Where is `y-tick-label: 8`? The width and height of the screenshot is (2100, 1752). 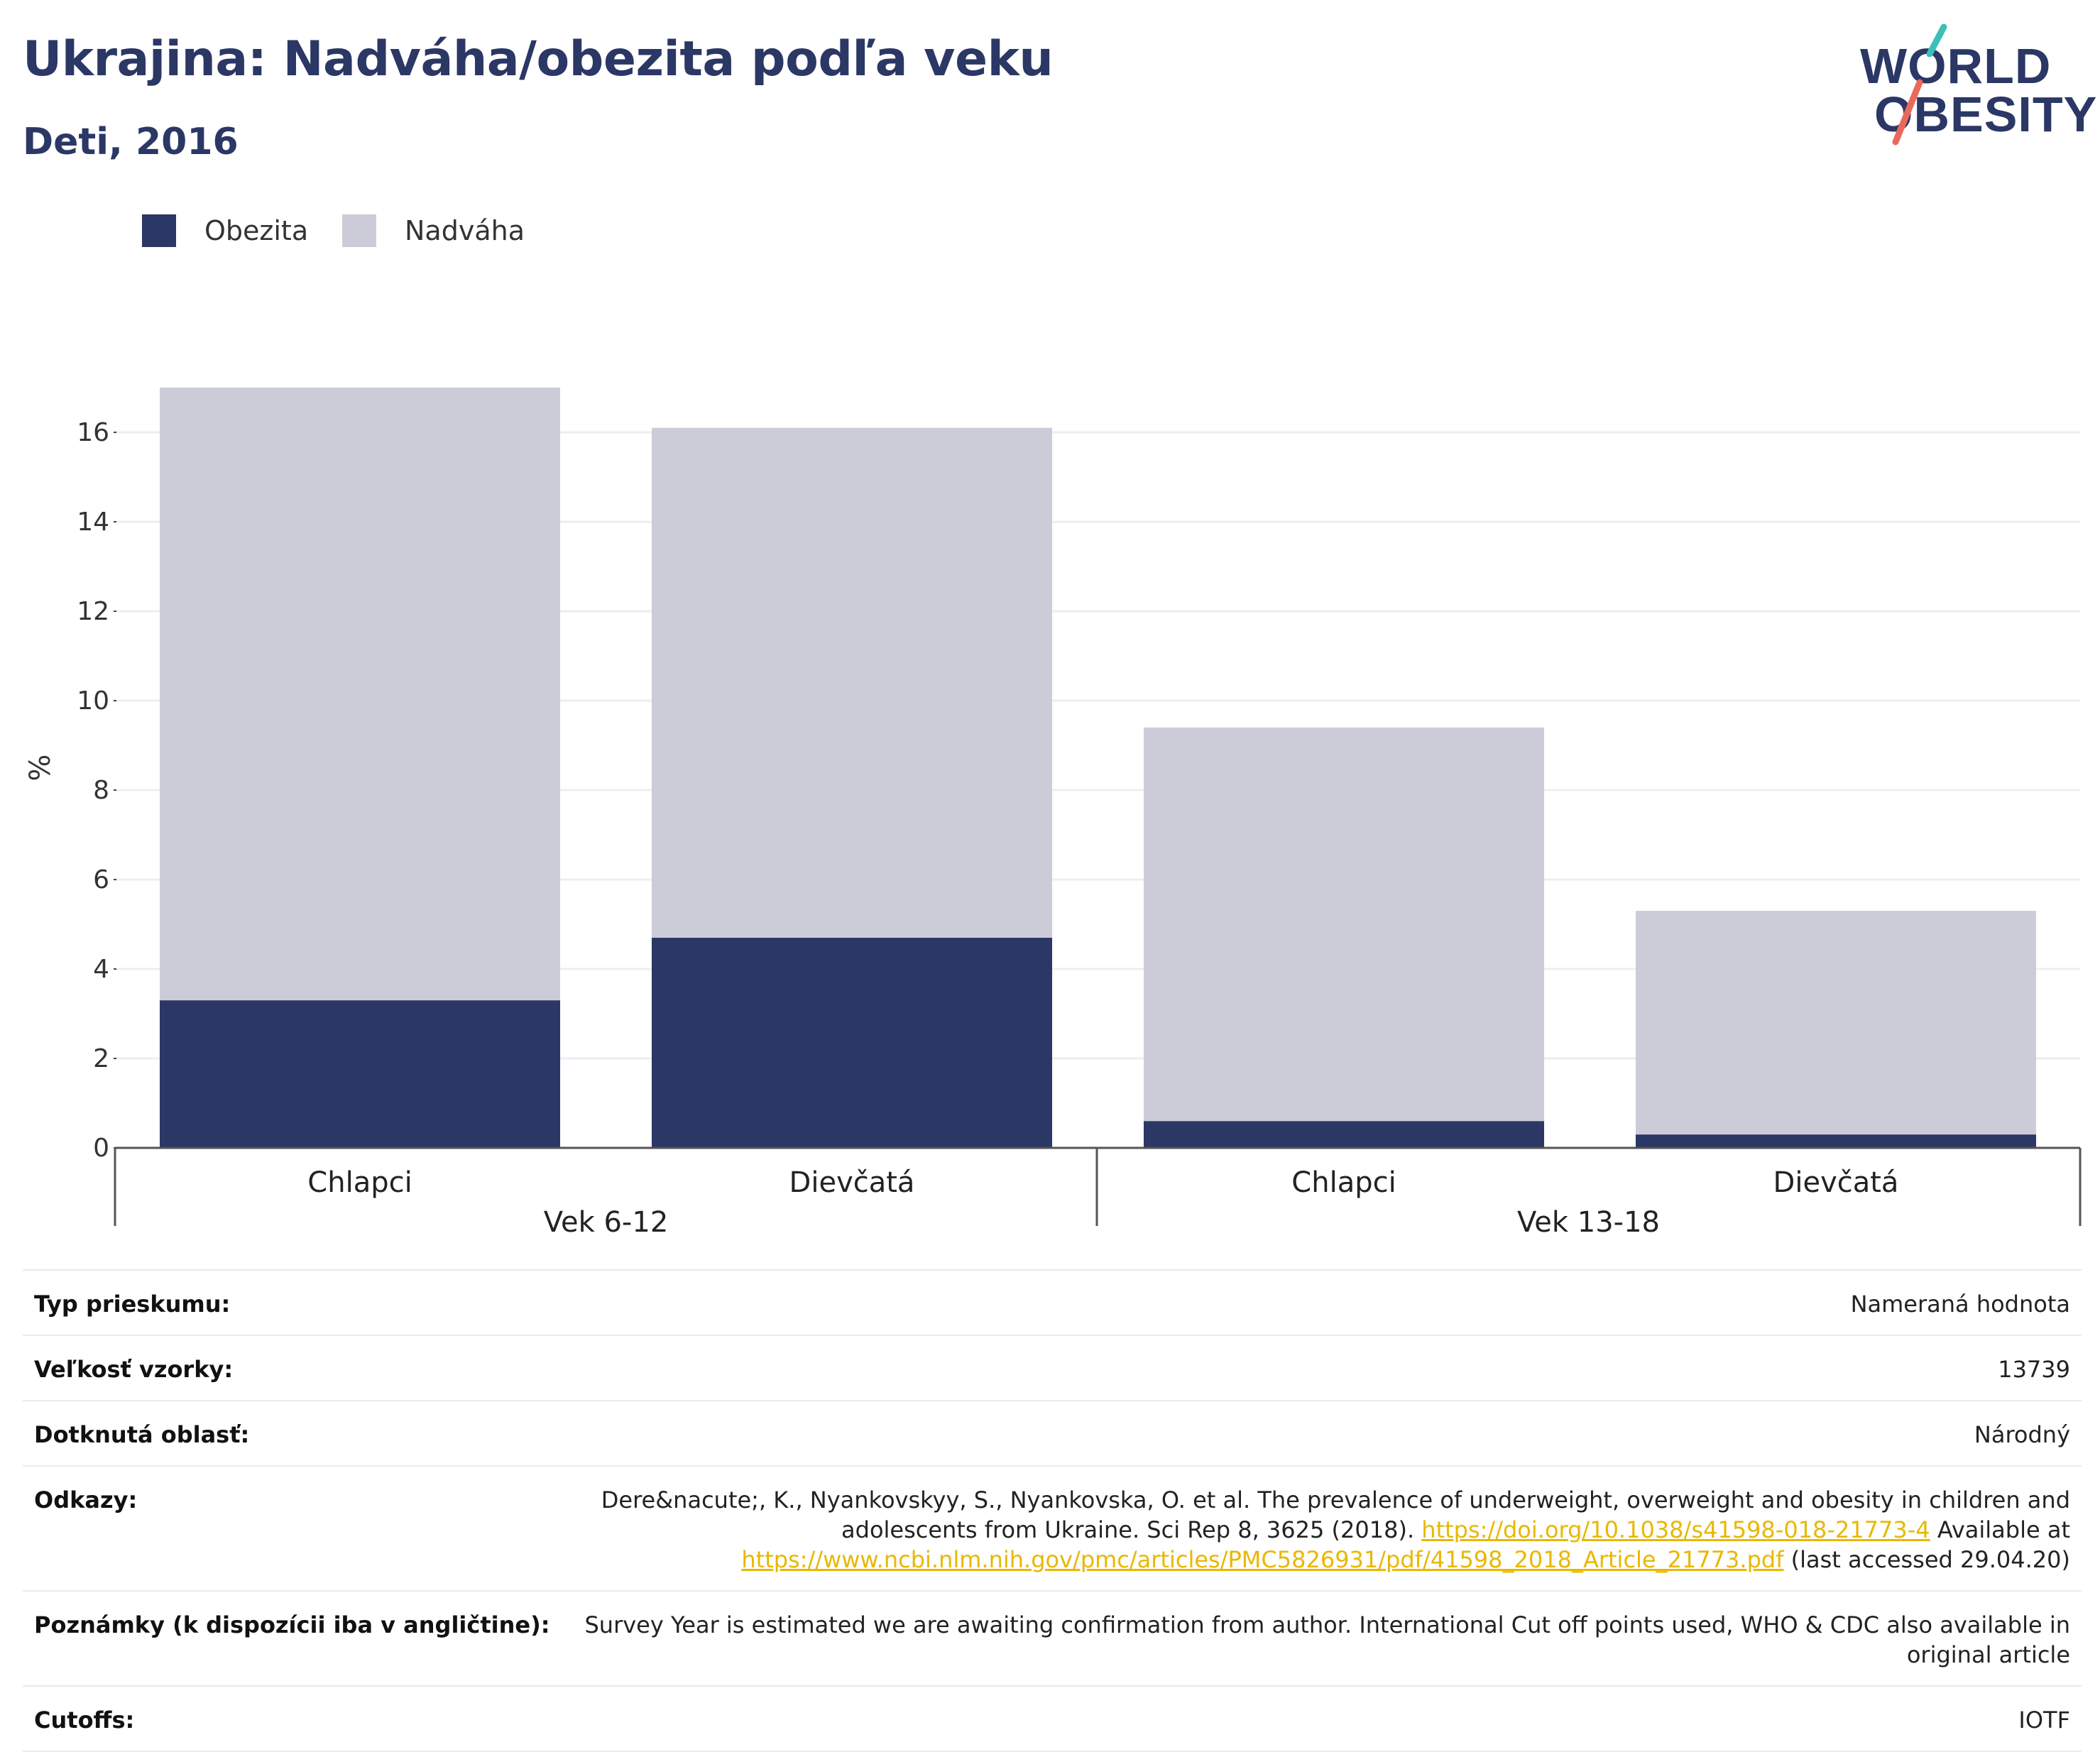 y-tick-label: 8 is located at coordinates (101, 791).